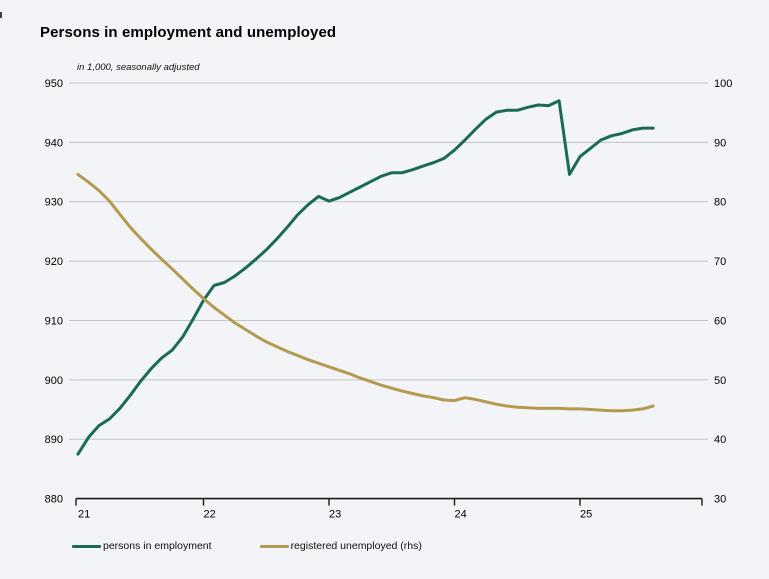 Image resolution: width=769 pixels, height=579 pixels. Describe the element at coordinates (720, 262) in the screenshot. I see `right-axis-tick-label: 70` at that location.